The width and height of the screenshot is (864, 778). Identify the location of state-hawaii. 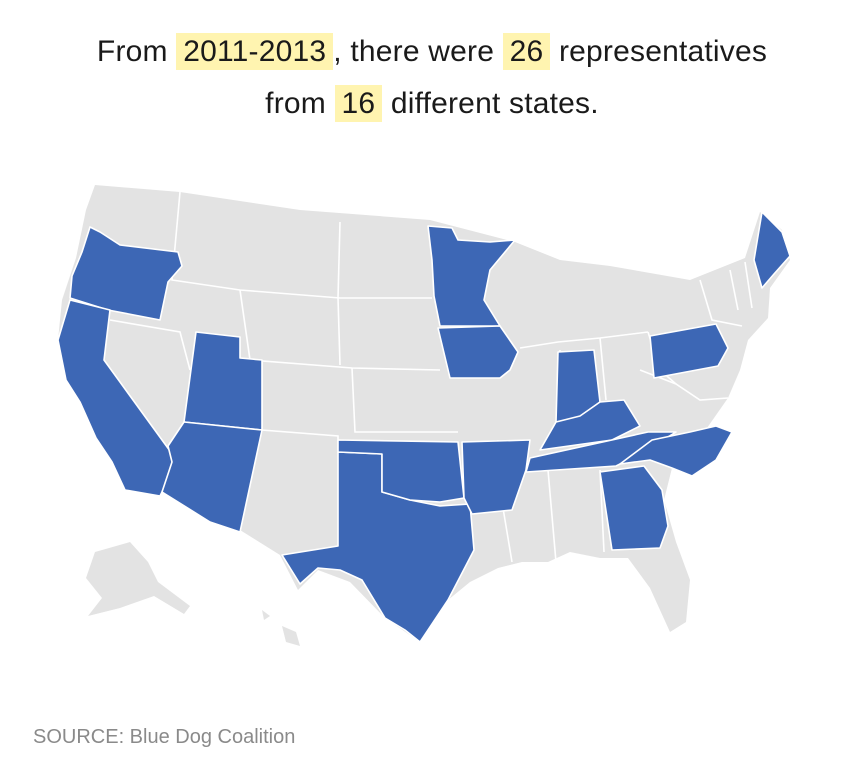
(281, 628).